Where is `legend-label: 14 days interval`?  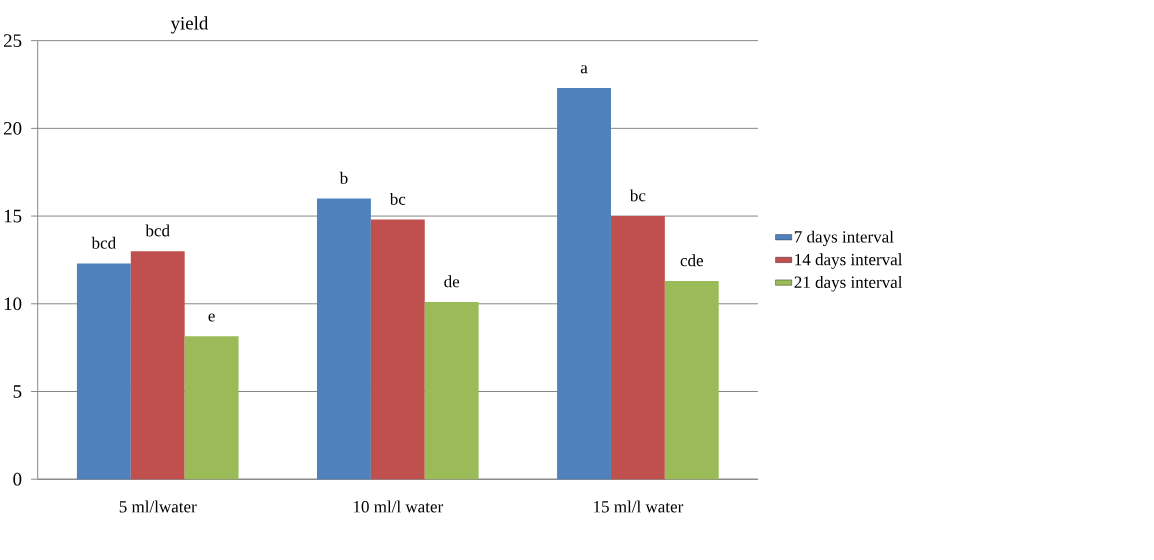 legend-label: 14 days interval is located at coordinates (849, 261).